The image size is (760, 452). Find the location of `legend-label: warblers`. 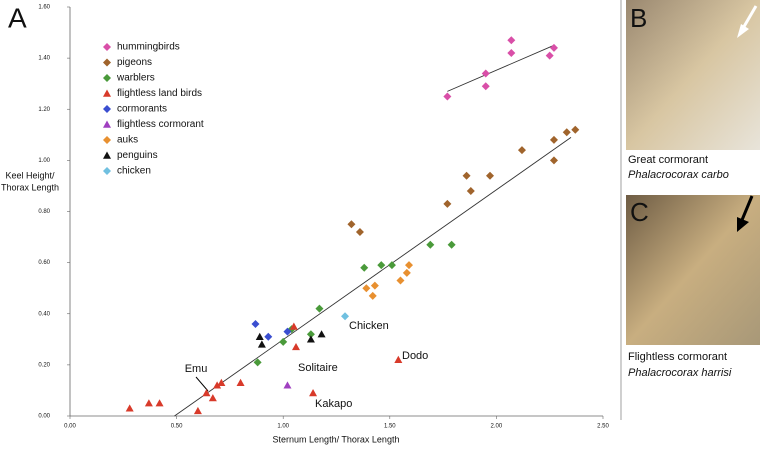

legend-label: warblers is located at coordinates (135, 78).